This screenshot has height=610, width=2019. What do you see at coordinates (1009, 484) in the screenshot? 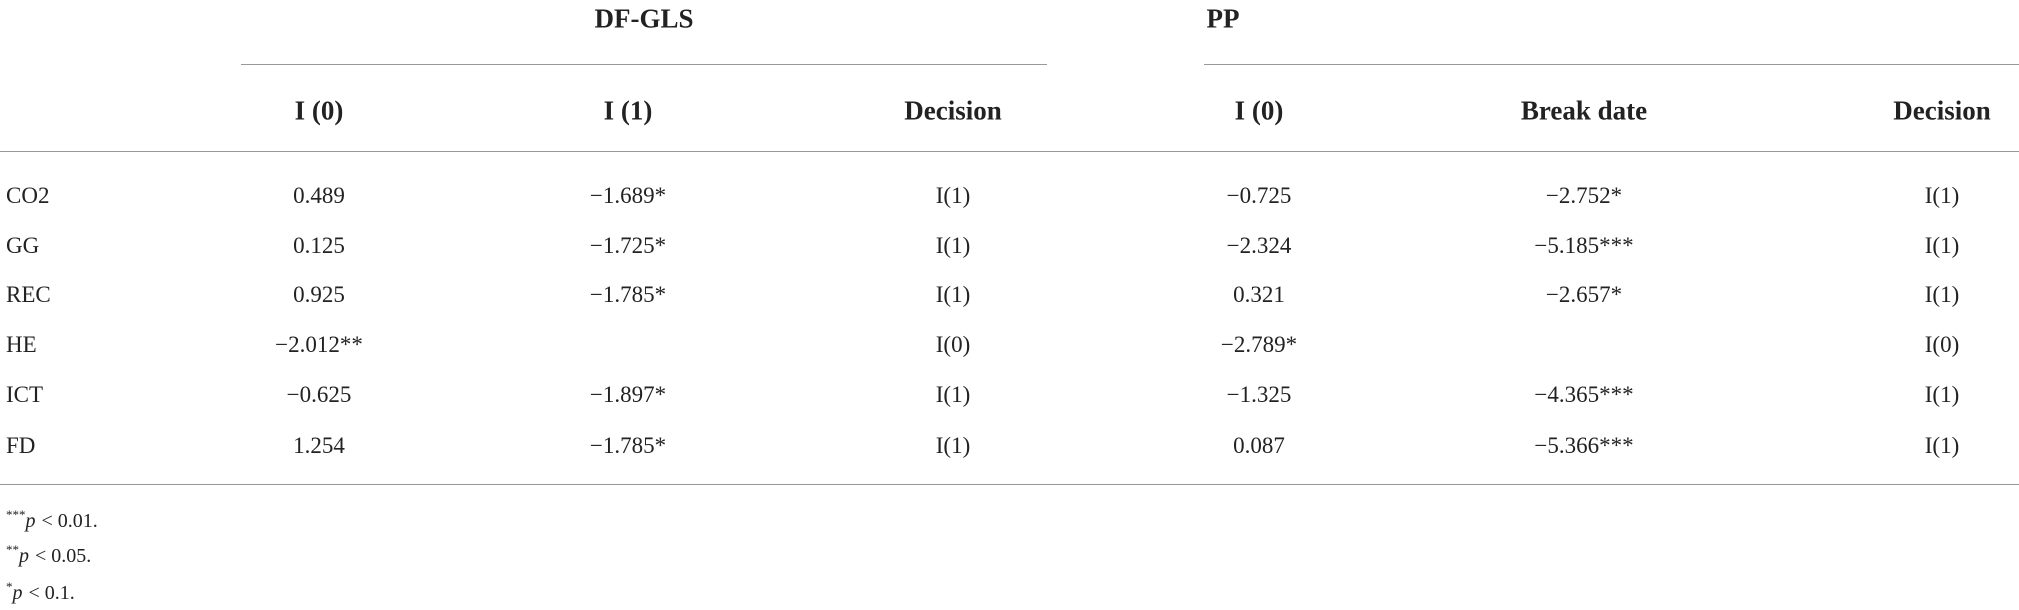
I see `bottom-rule` at bounding box center [1009, 484].